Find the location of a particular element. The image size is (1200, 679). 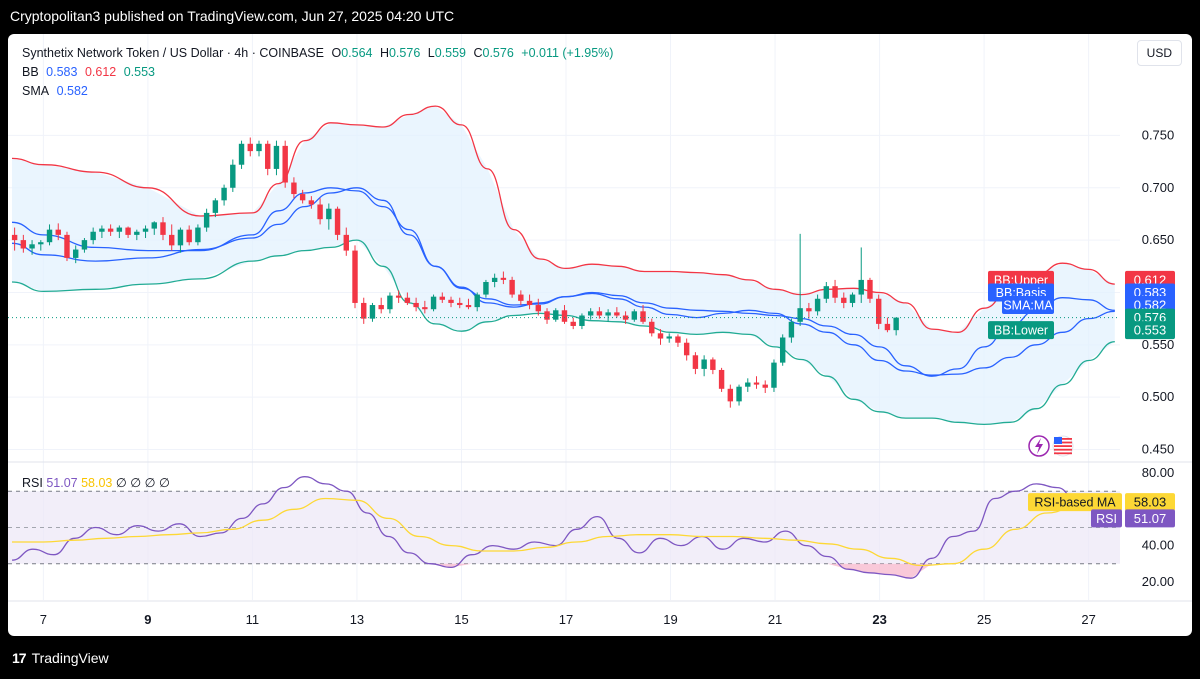

footer-brand: 17 TradingView is located at coordinates (60, 658).